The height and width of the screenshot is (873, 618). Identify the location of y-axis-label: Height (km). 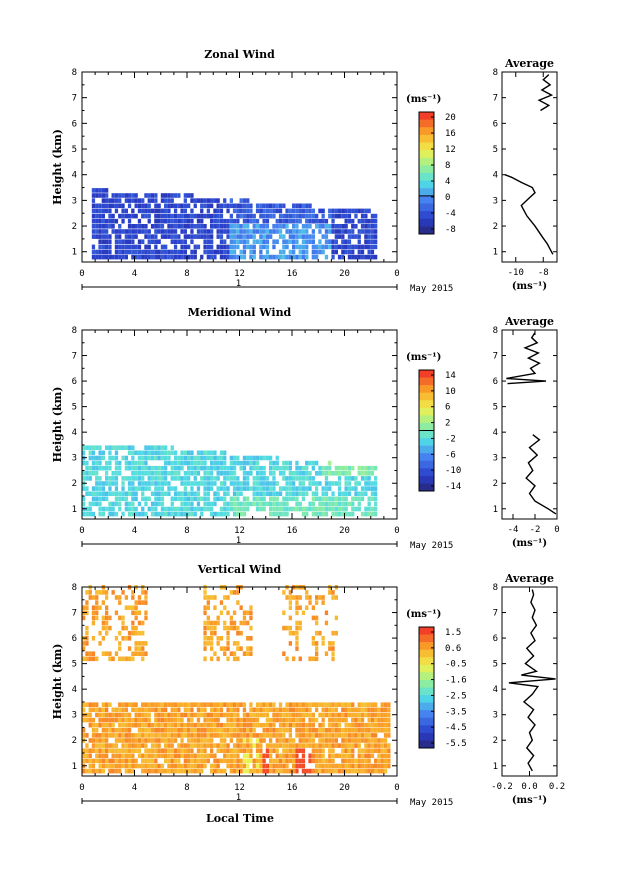
(57, 167).